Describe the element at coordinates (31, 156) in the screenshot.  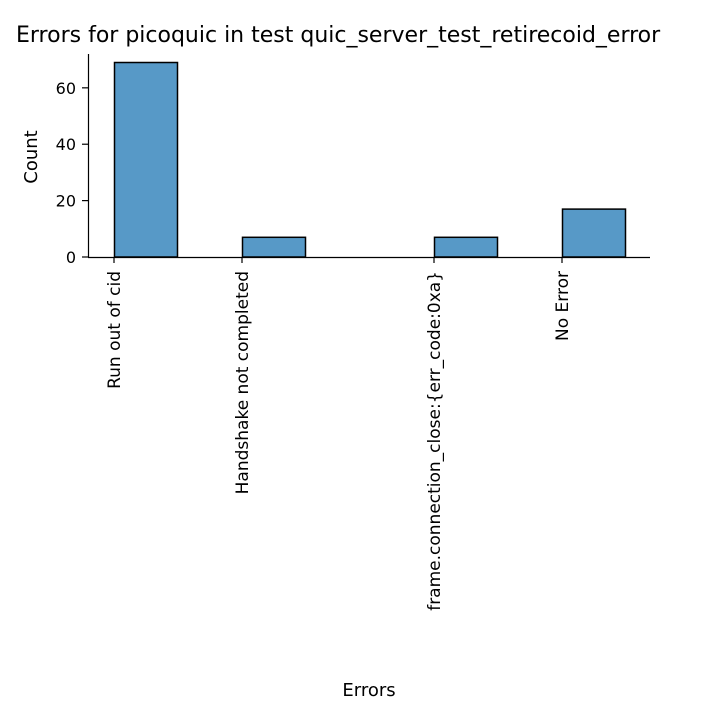
I see `y-axis-label: Count` at that location.